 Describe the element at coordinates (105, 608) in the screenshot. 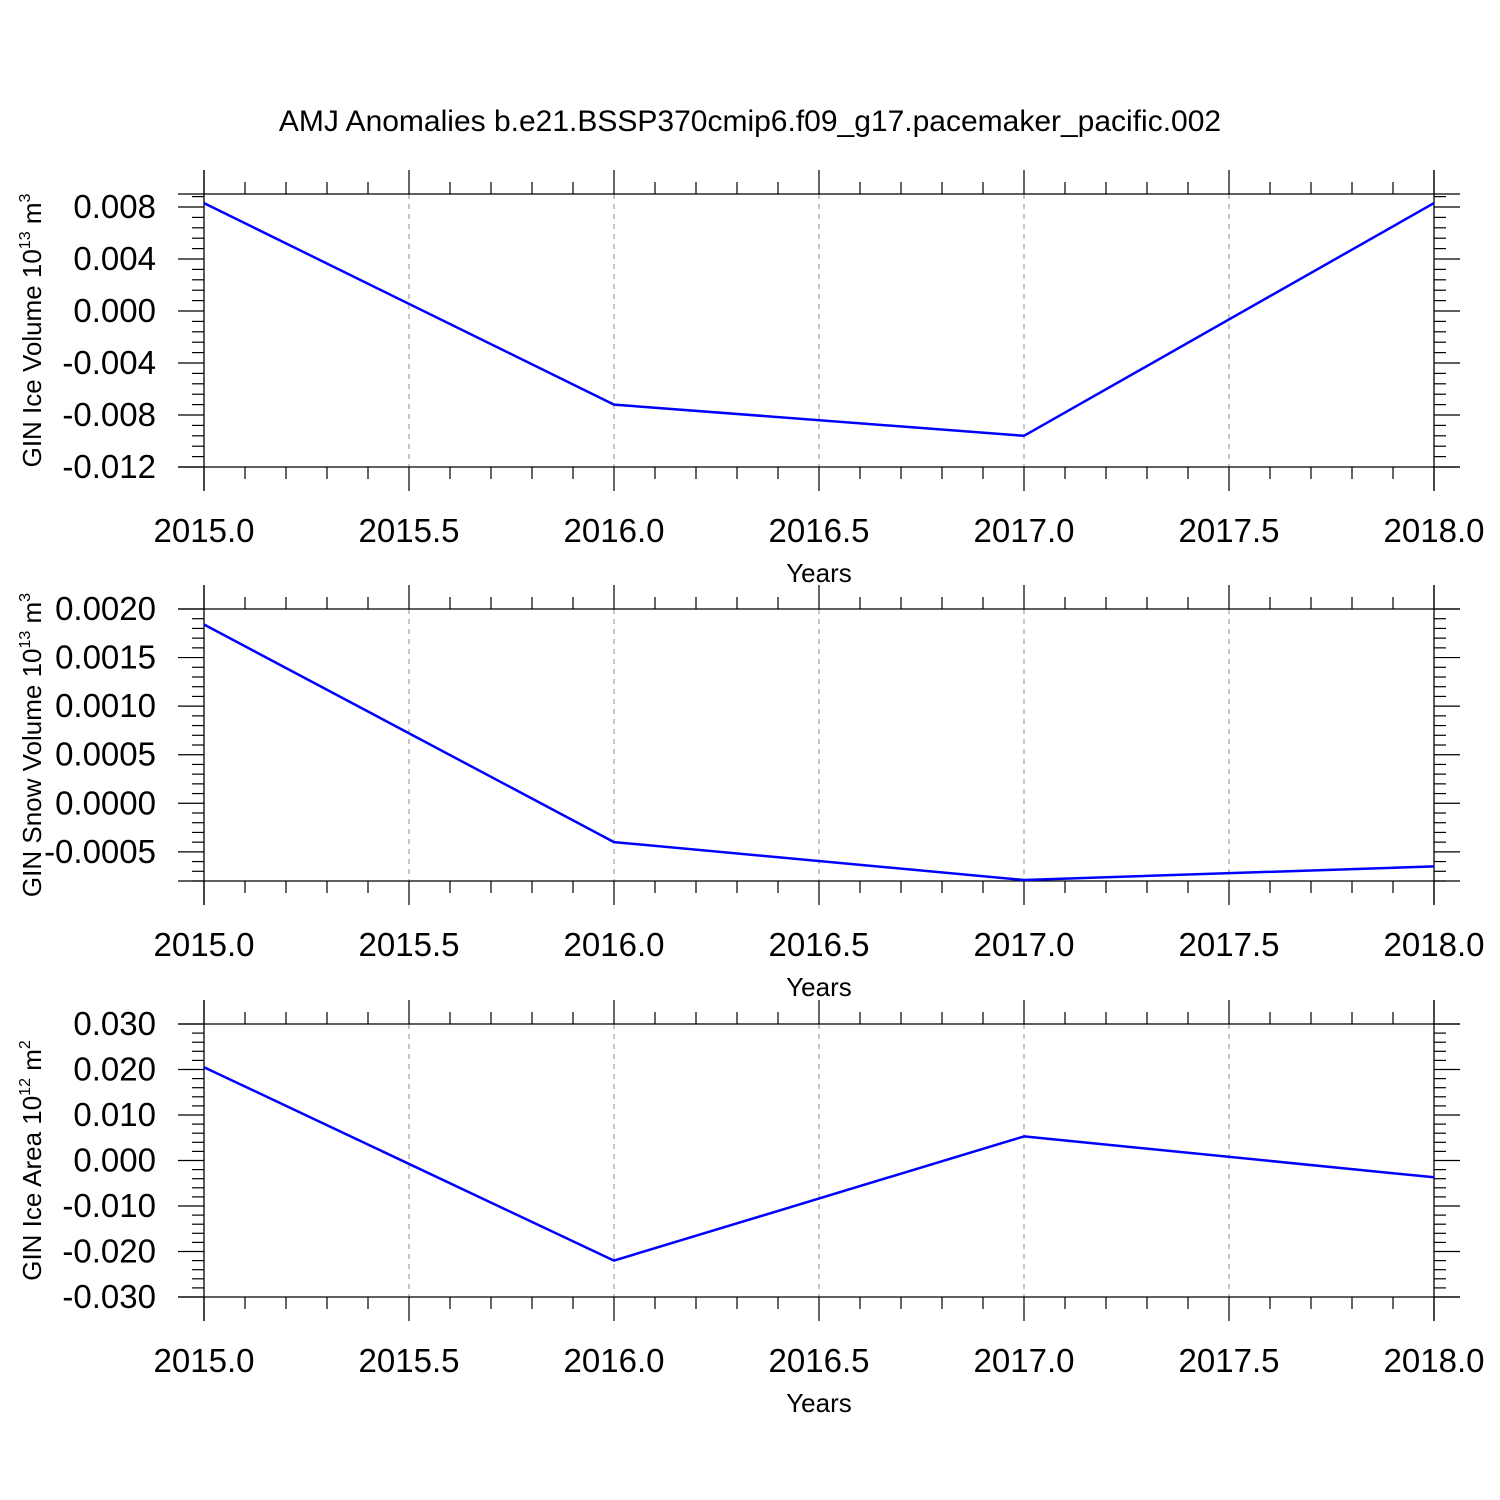

I see `y-tick-label: 0.0020` at that location.